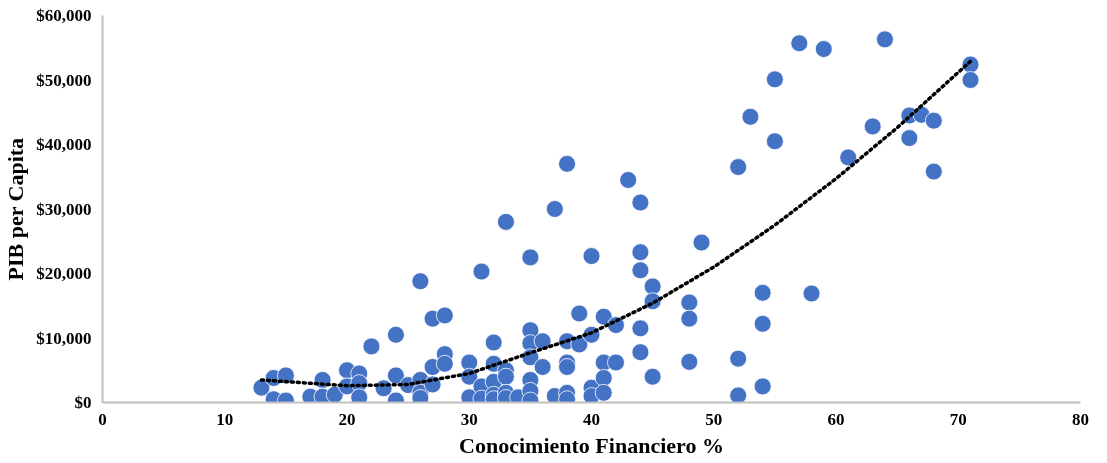  Describe the element at coordinates (64, 273) in the screenshot. I see `y-tick-label: $20,000` at that location.